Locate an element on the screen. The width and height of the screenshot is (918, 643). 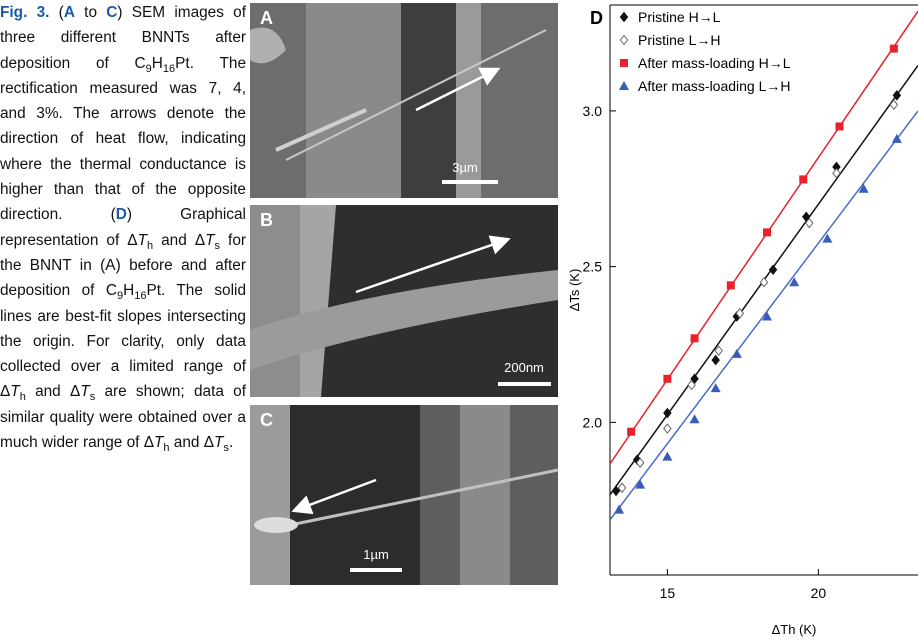
sem-panel-b: B 200nm is located at coordinates (404, 301).